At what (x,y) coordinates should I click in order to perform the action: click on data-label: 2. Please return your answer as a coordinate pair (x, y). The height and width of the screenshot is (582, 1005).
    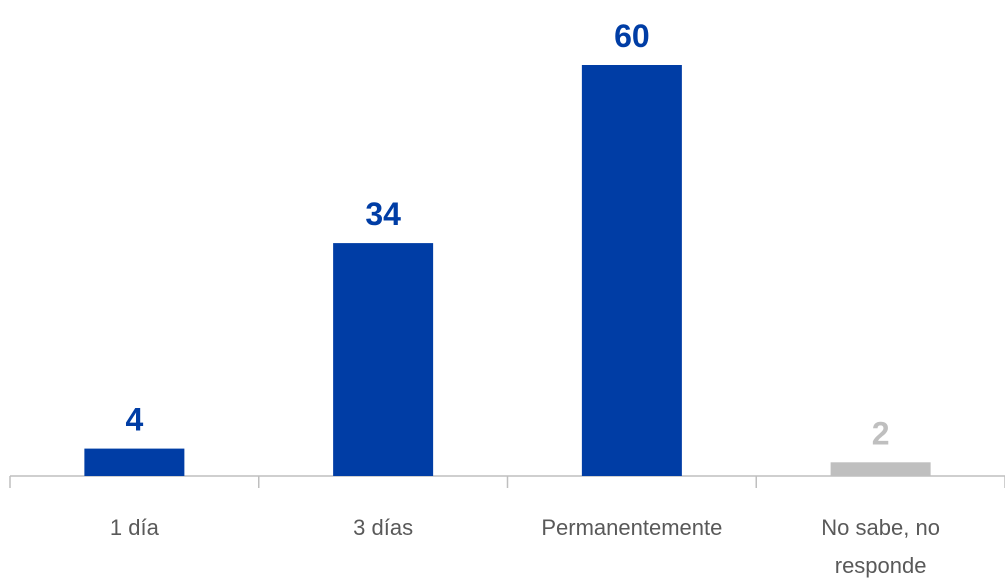
    Looking at the image, I should click on (881, 433).